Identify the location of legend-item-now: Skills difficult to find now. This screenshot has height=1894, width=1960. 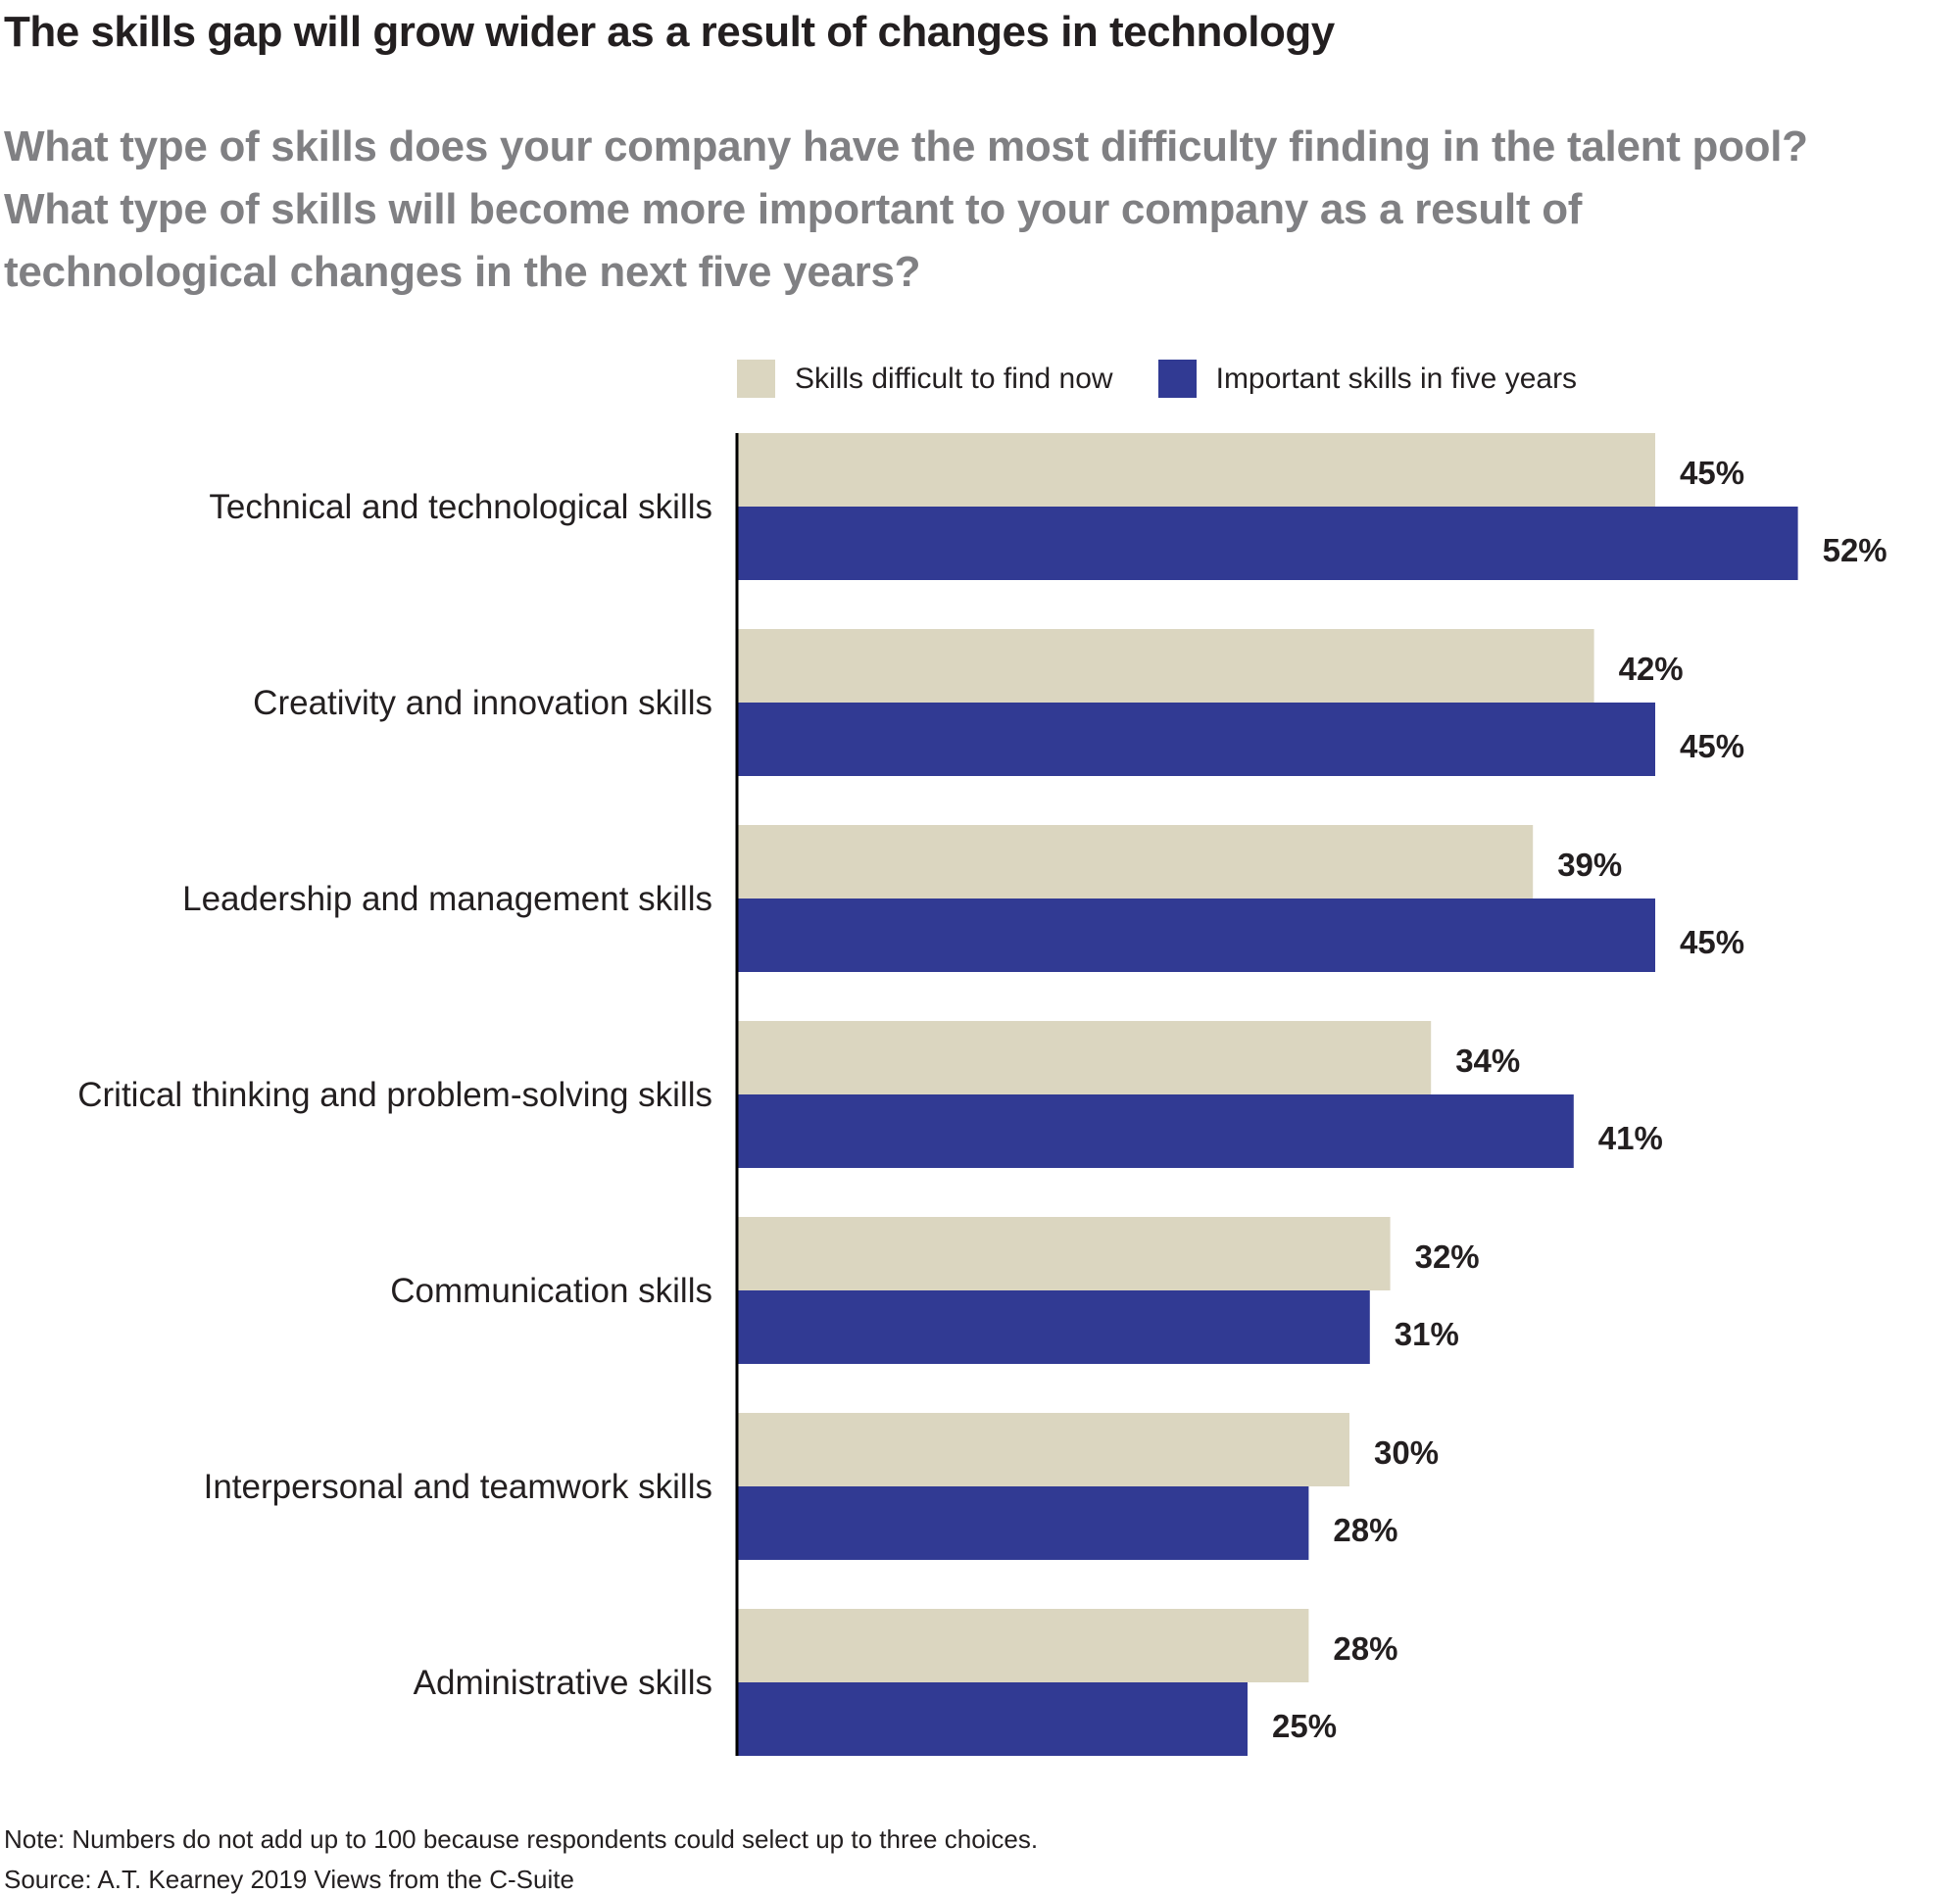
(925, 379).